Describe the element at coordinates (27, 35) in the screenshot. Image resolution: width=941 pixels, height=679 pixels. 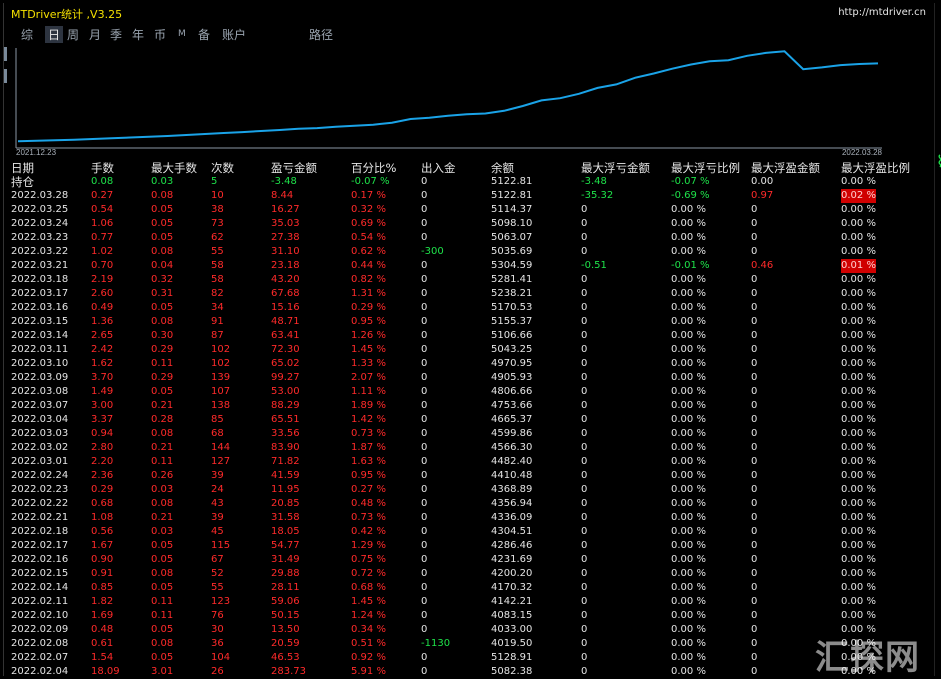
I see `tab-0: 综` at that location.